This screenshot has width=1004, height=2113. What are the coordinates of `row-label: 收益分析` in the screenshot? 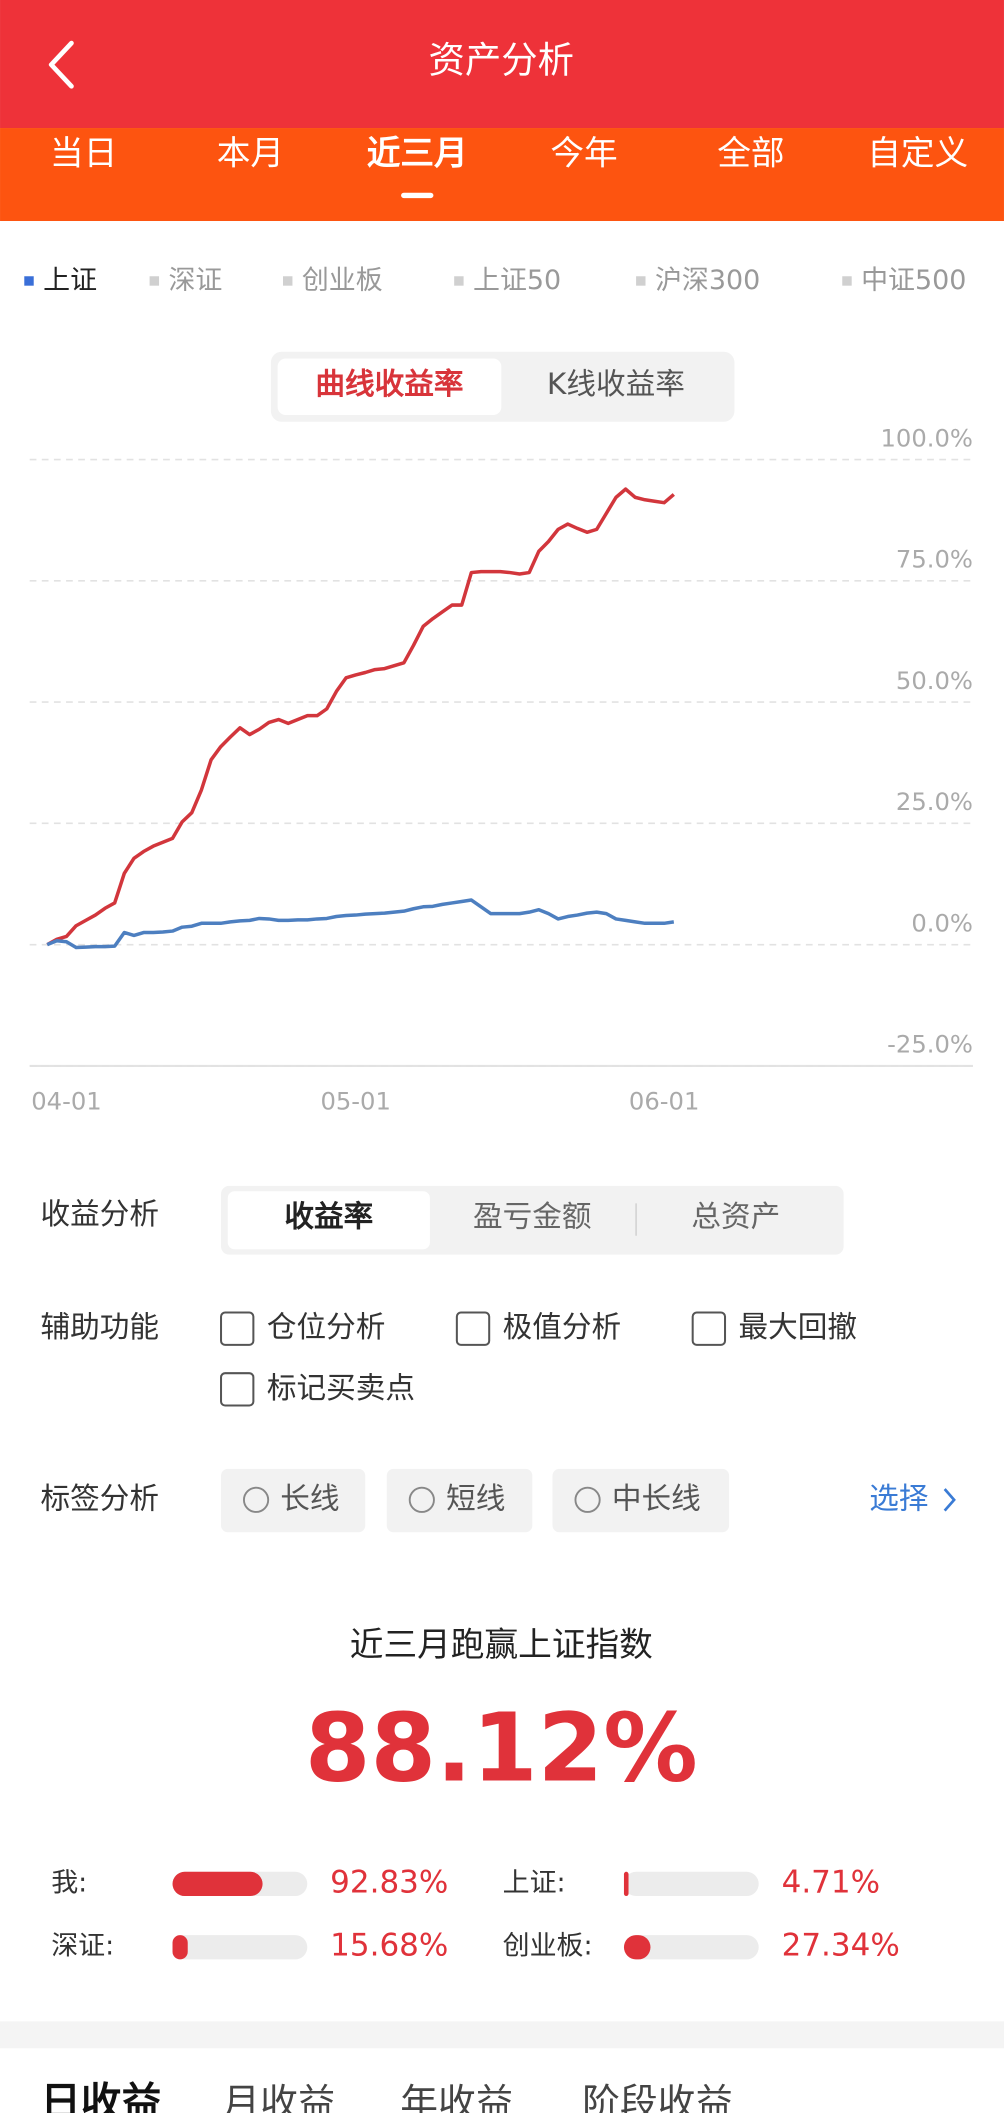 It's located at (99, 1213).